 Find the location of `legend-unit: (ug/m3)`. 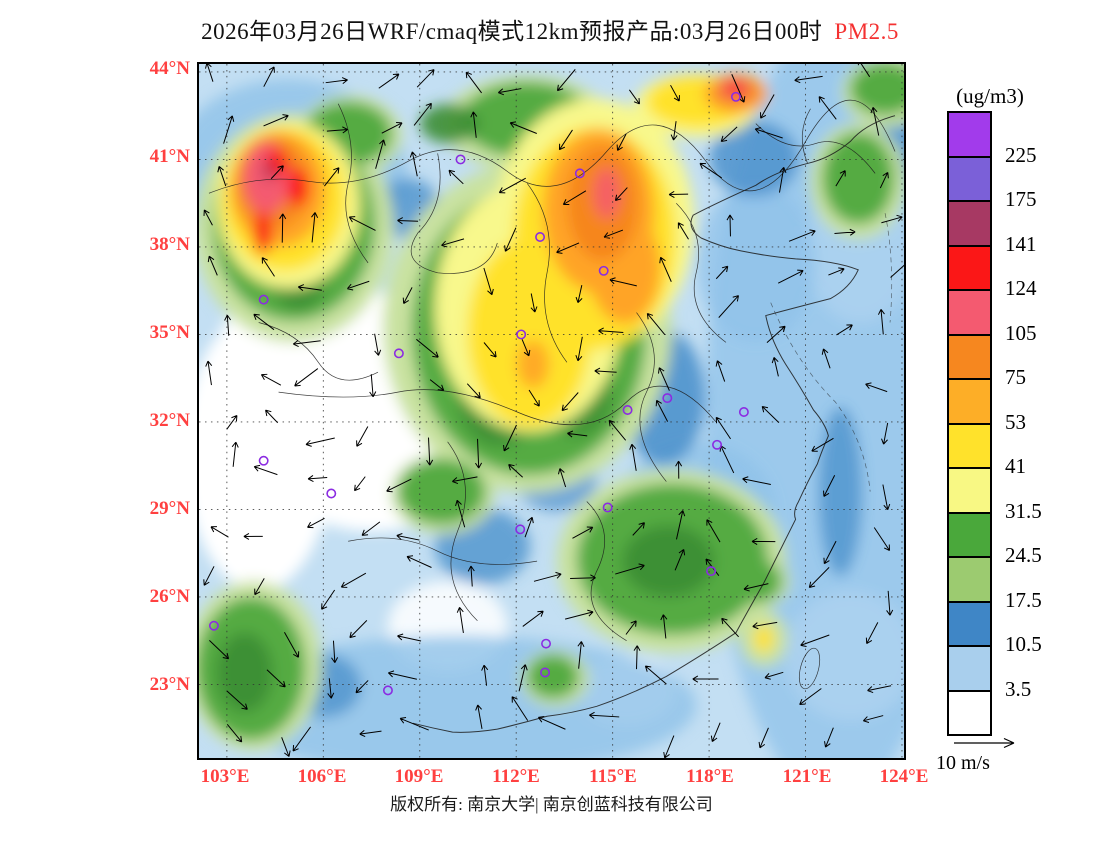

legend-unit: (ug/m3) is located at coordinates (990, 96).